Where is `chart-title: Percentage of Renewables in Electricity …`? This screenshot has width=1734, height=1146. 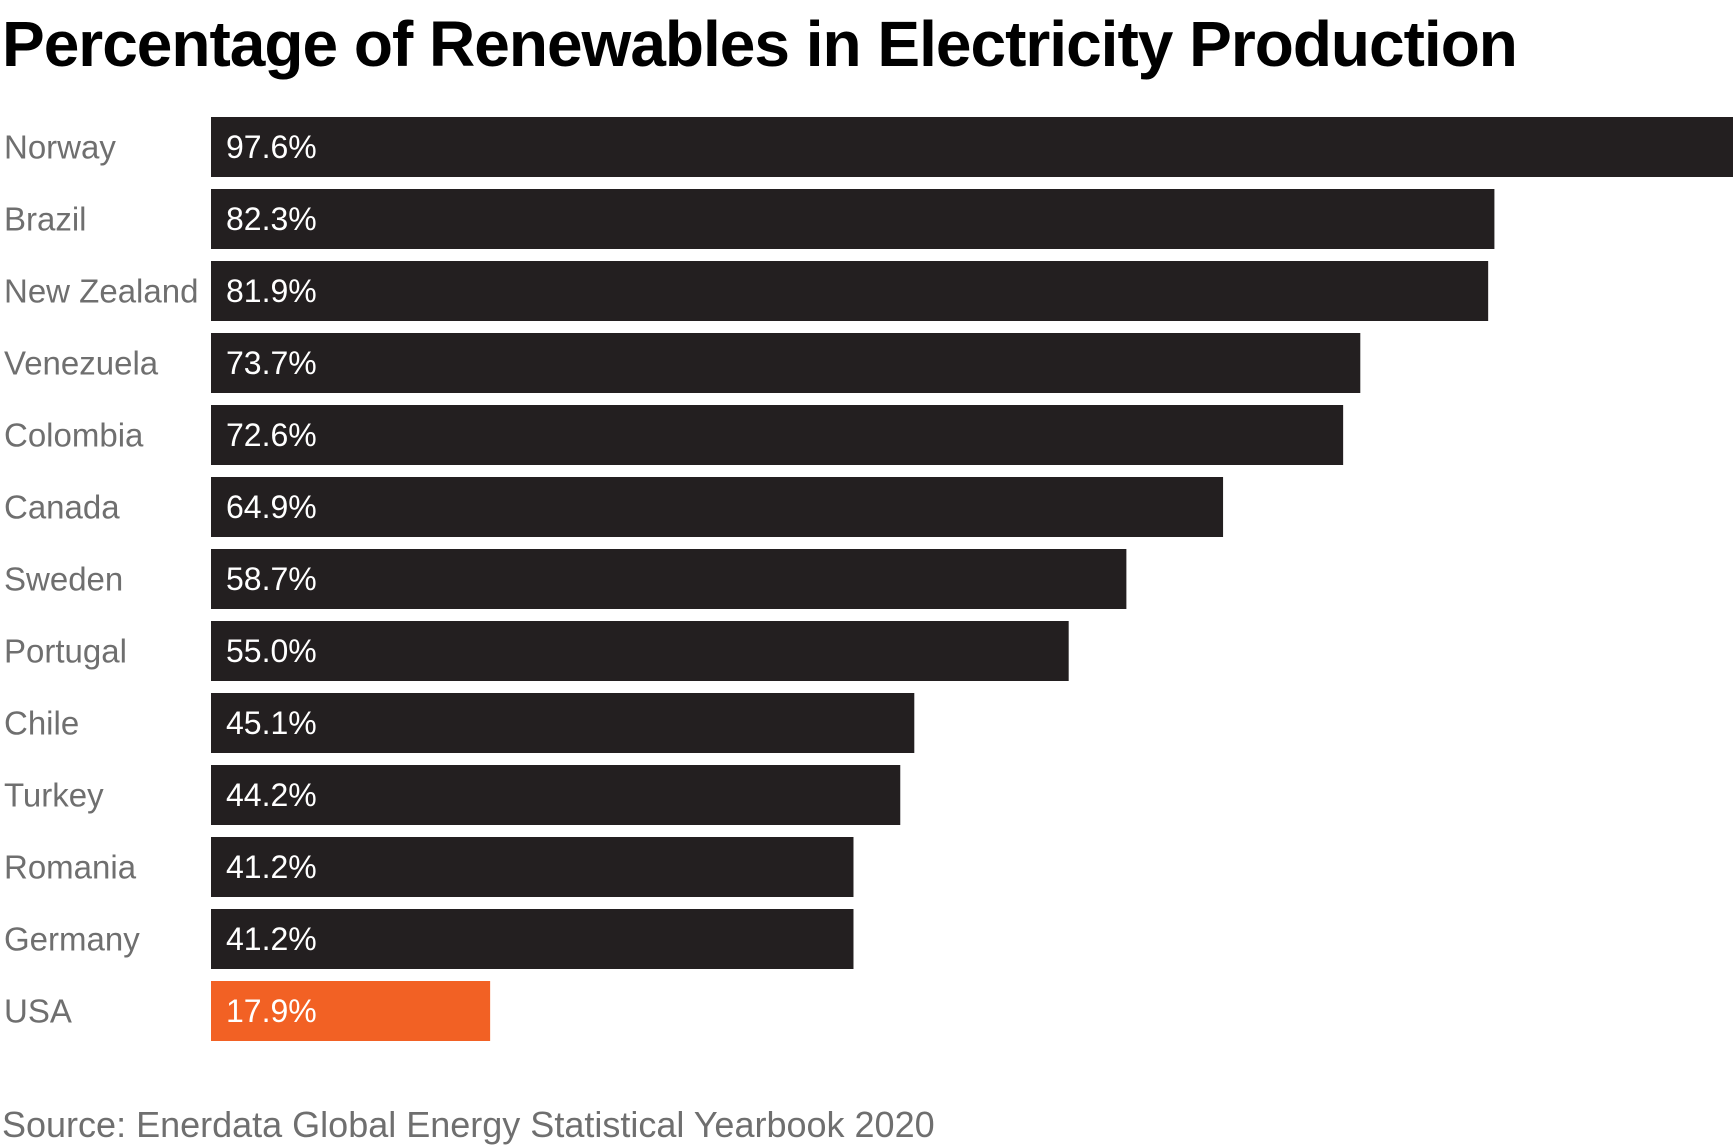
chart-title: Percentage of Renewables in Electricity … is located at coordinates (760, 44).